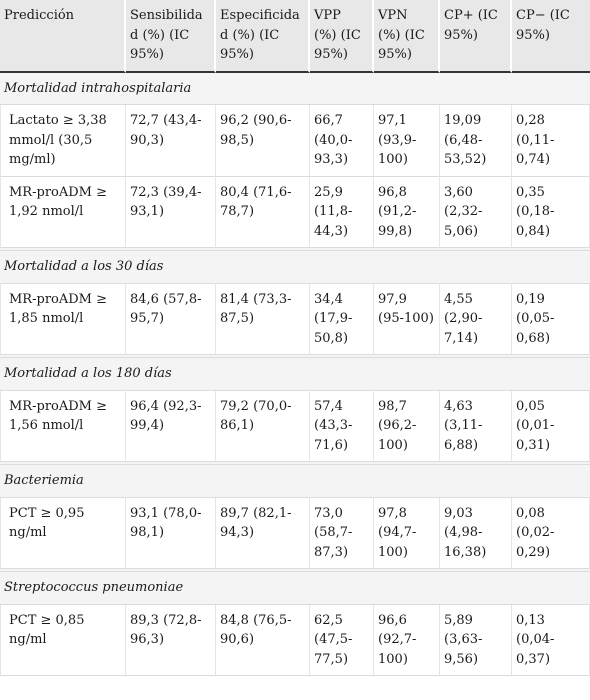 This screenshot has width=590, height=700. Describe the element at coordinates (263, 426) in the screenshot. I see `cell-especificidad: 79,2 (70,0-86,1)` at that location.